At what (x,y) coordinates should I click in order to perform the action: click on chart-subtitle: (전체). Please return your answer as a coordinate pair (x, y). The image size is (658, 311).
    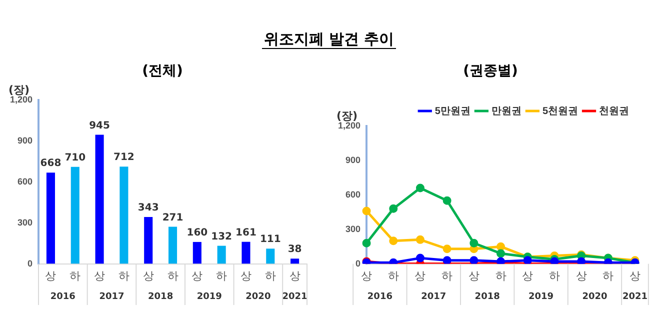
    Looking at the image, I should click on (162, 71).